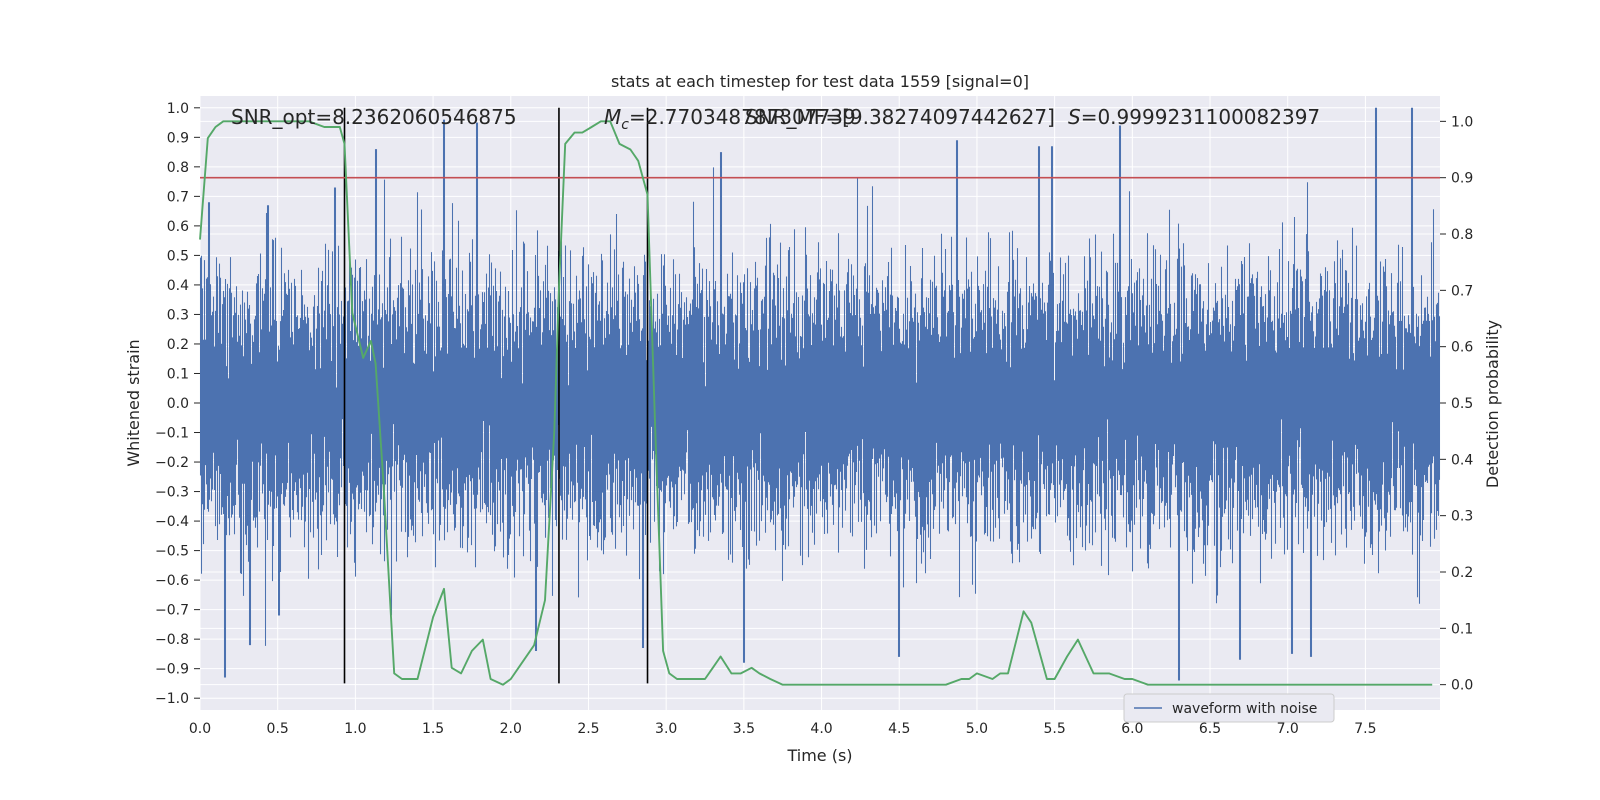 This screenshot has width=1600, height=800. I want to click on y-tick-label: −0.8, so click(172, 640).